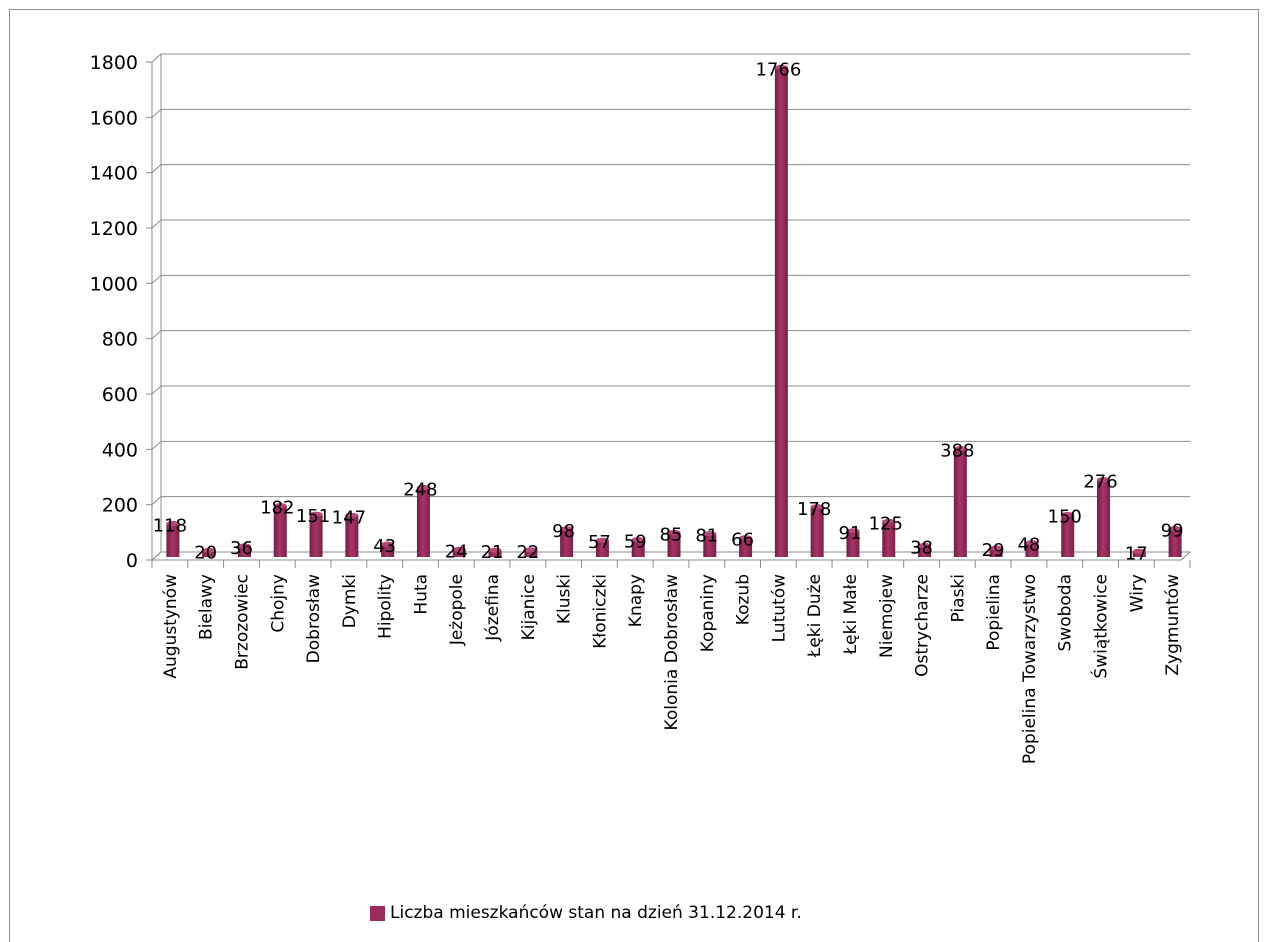 The height and width of the screenshot is (942, 1266). I want to click on y-tick-label: 1600, so click(114, 118).